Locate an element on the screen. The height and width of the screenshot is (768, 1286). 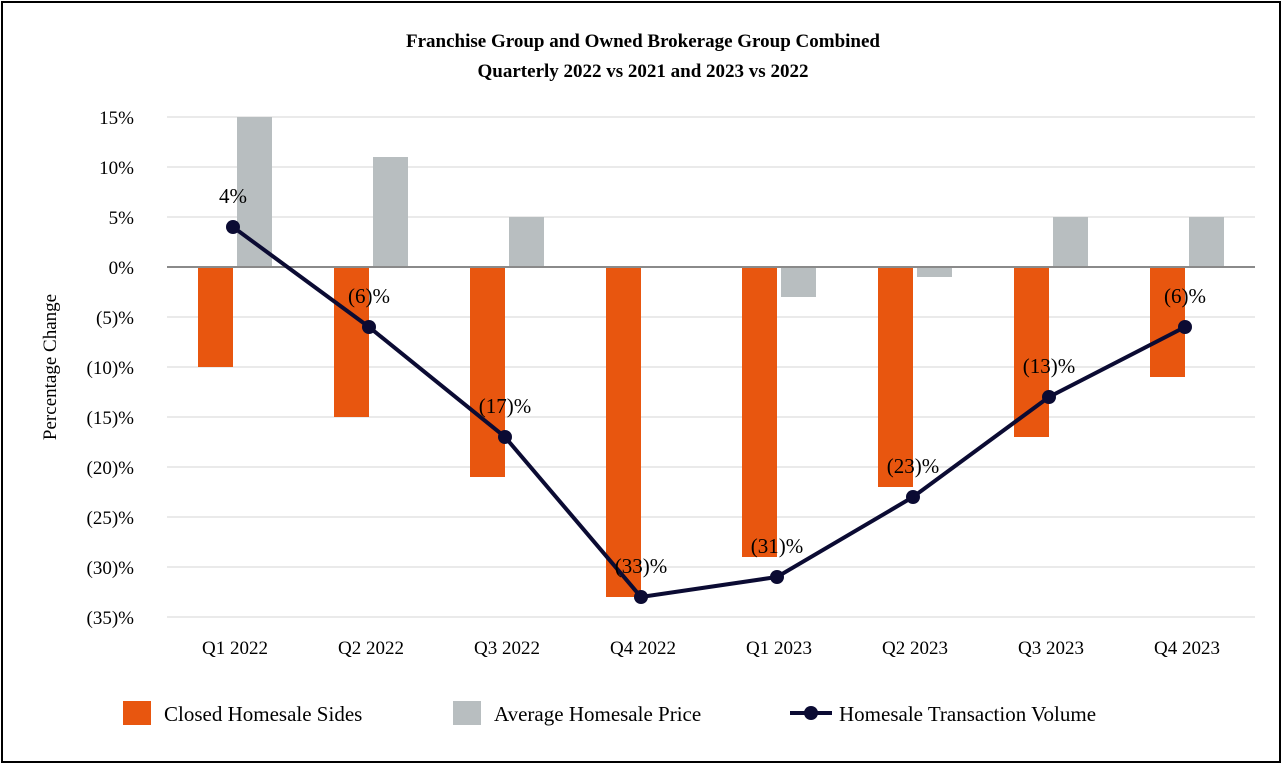
y-tick-label: (10)% is located at coordinates (111, 368).